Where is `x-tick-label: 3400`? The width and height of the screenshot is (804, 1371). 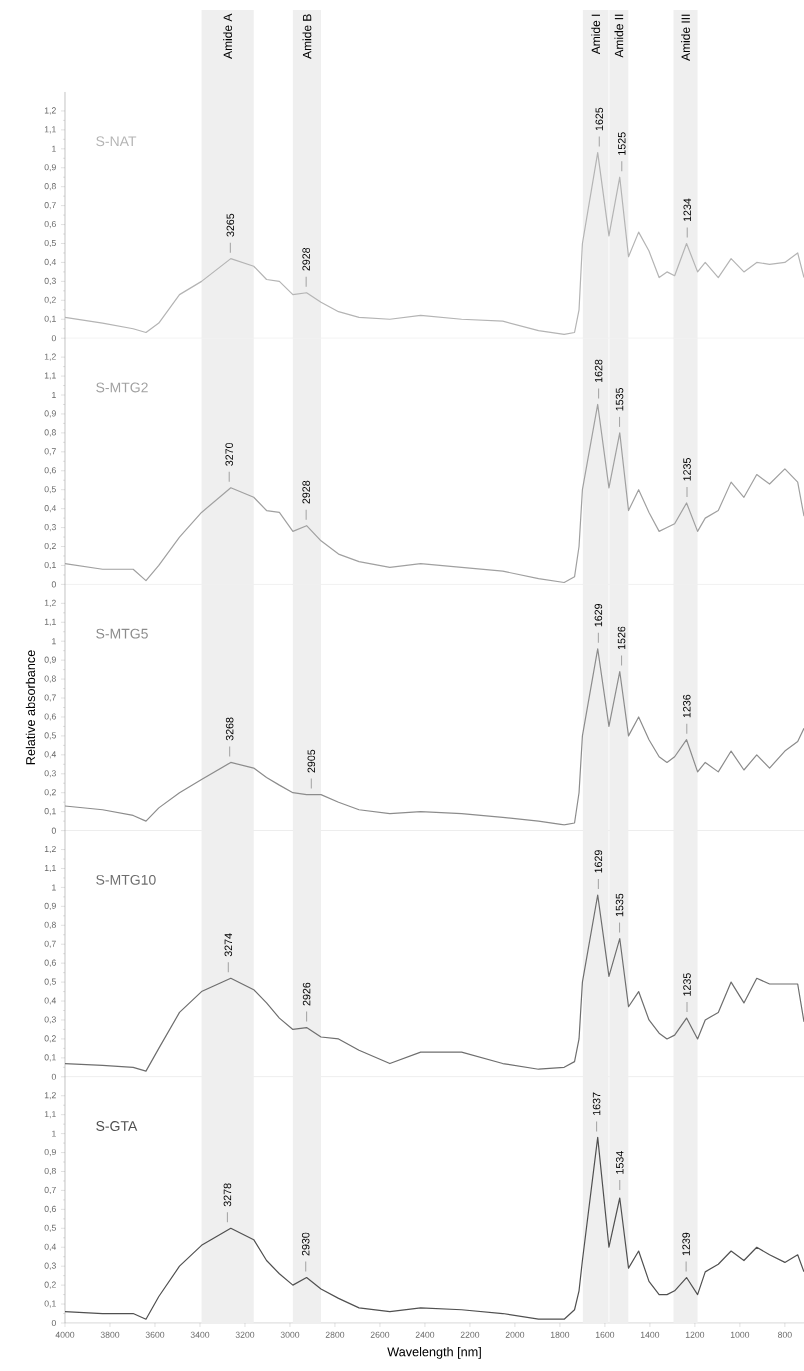 x-tick-label: 3400 is located at coordinates (200, 1334).